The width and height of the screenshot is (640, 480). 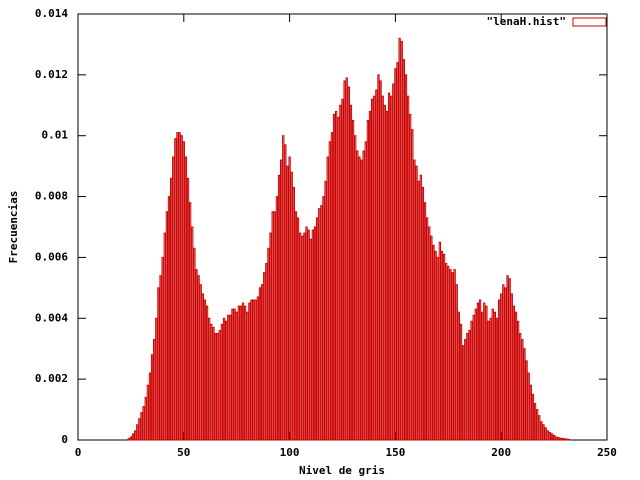 What do you see at coordinates (589, 22) in the screenshot?
I see `legend-swatch` at bounding box center [589, 22].